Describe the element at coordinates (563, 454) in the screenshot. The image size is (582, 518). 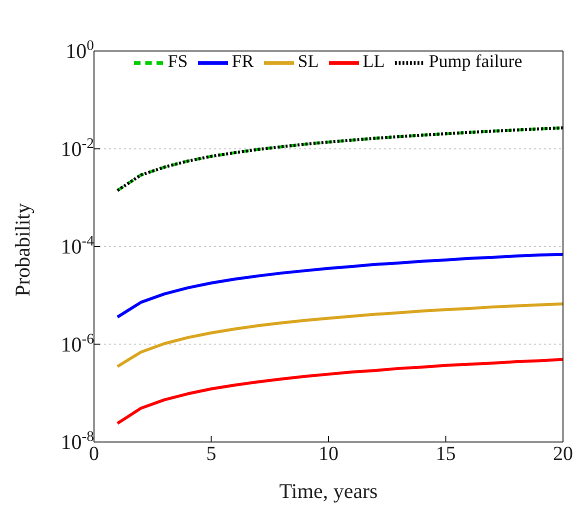
I see `x-tick-label: 20` at that location.